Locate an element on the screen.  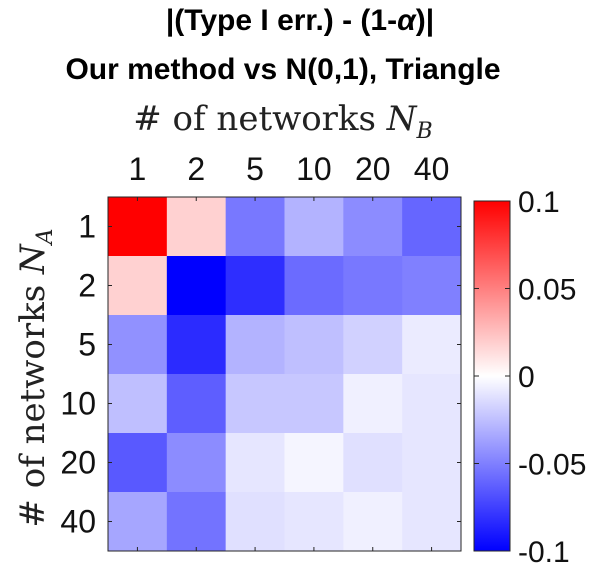
x-tick-label: 2 is located at coordinates (196, 169).